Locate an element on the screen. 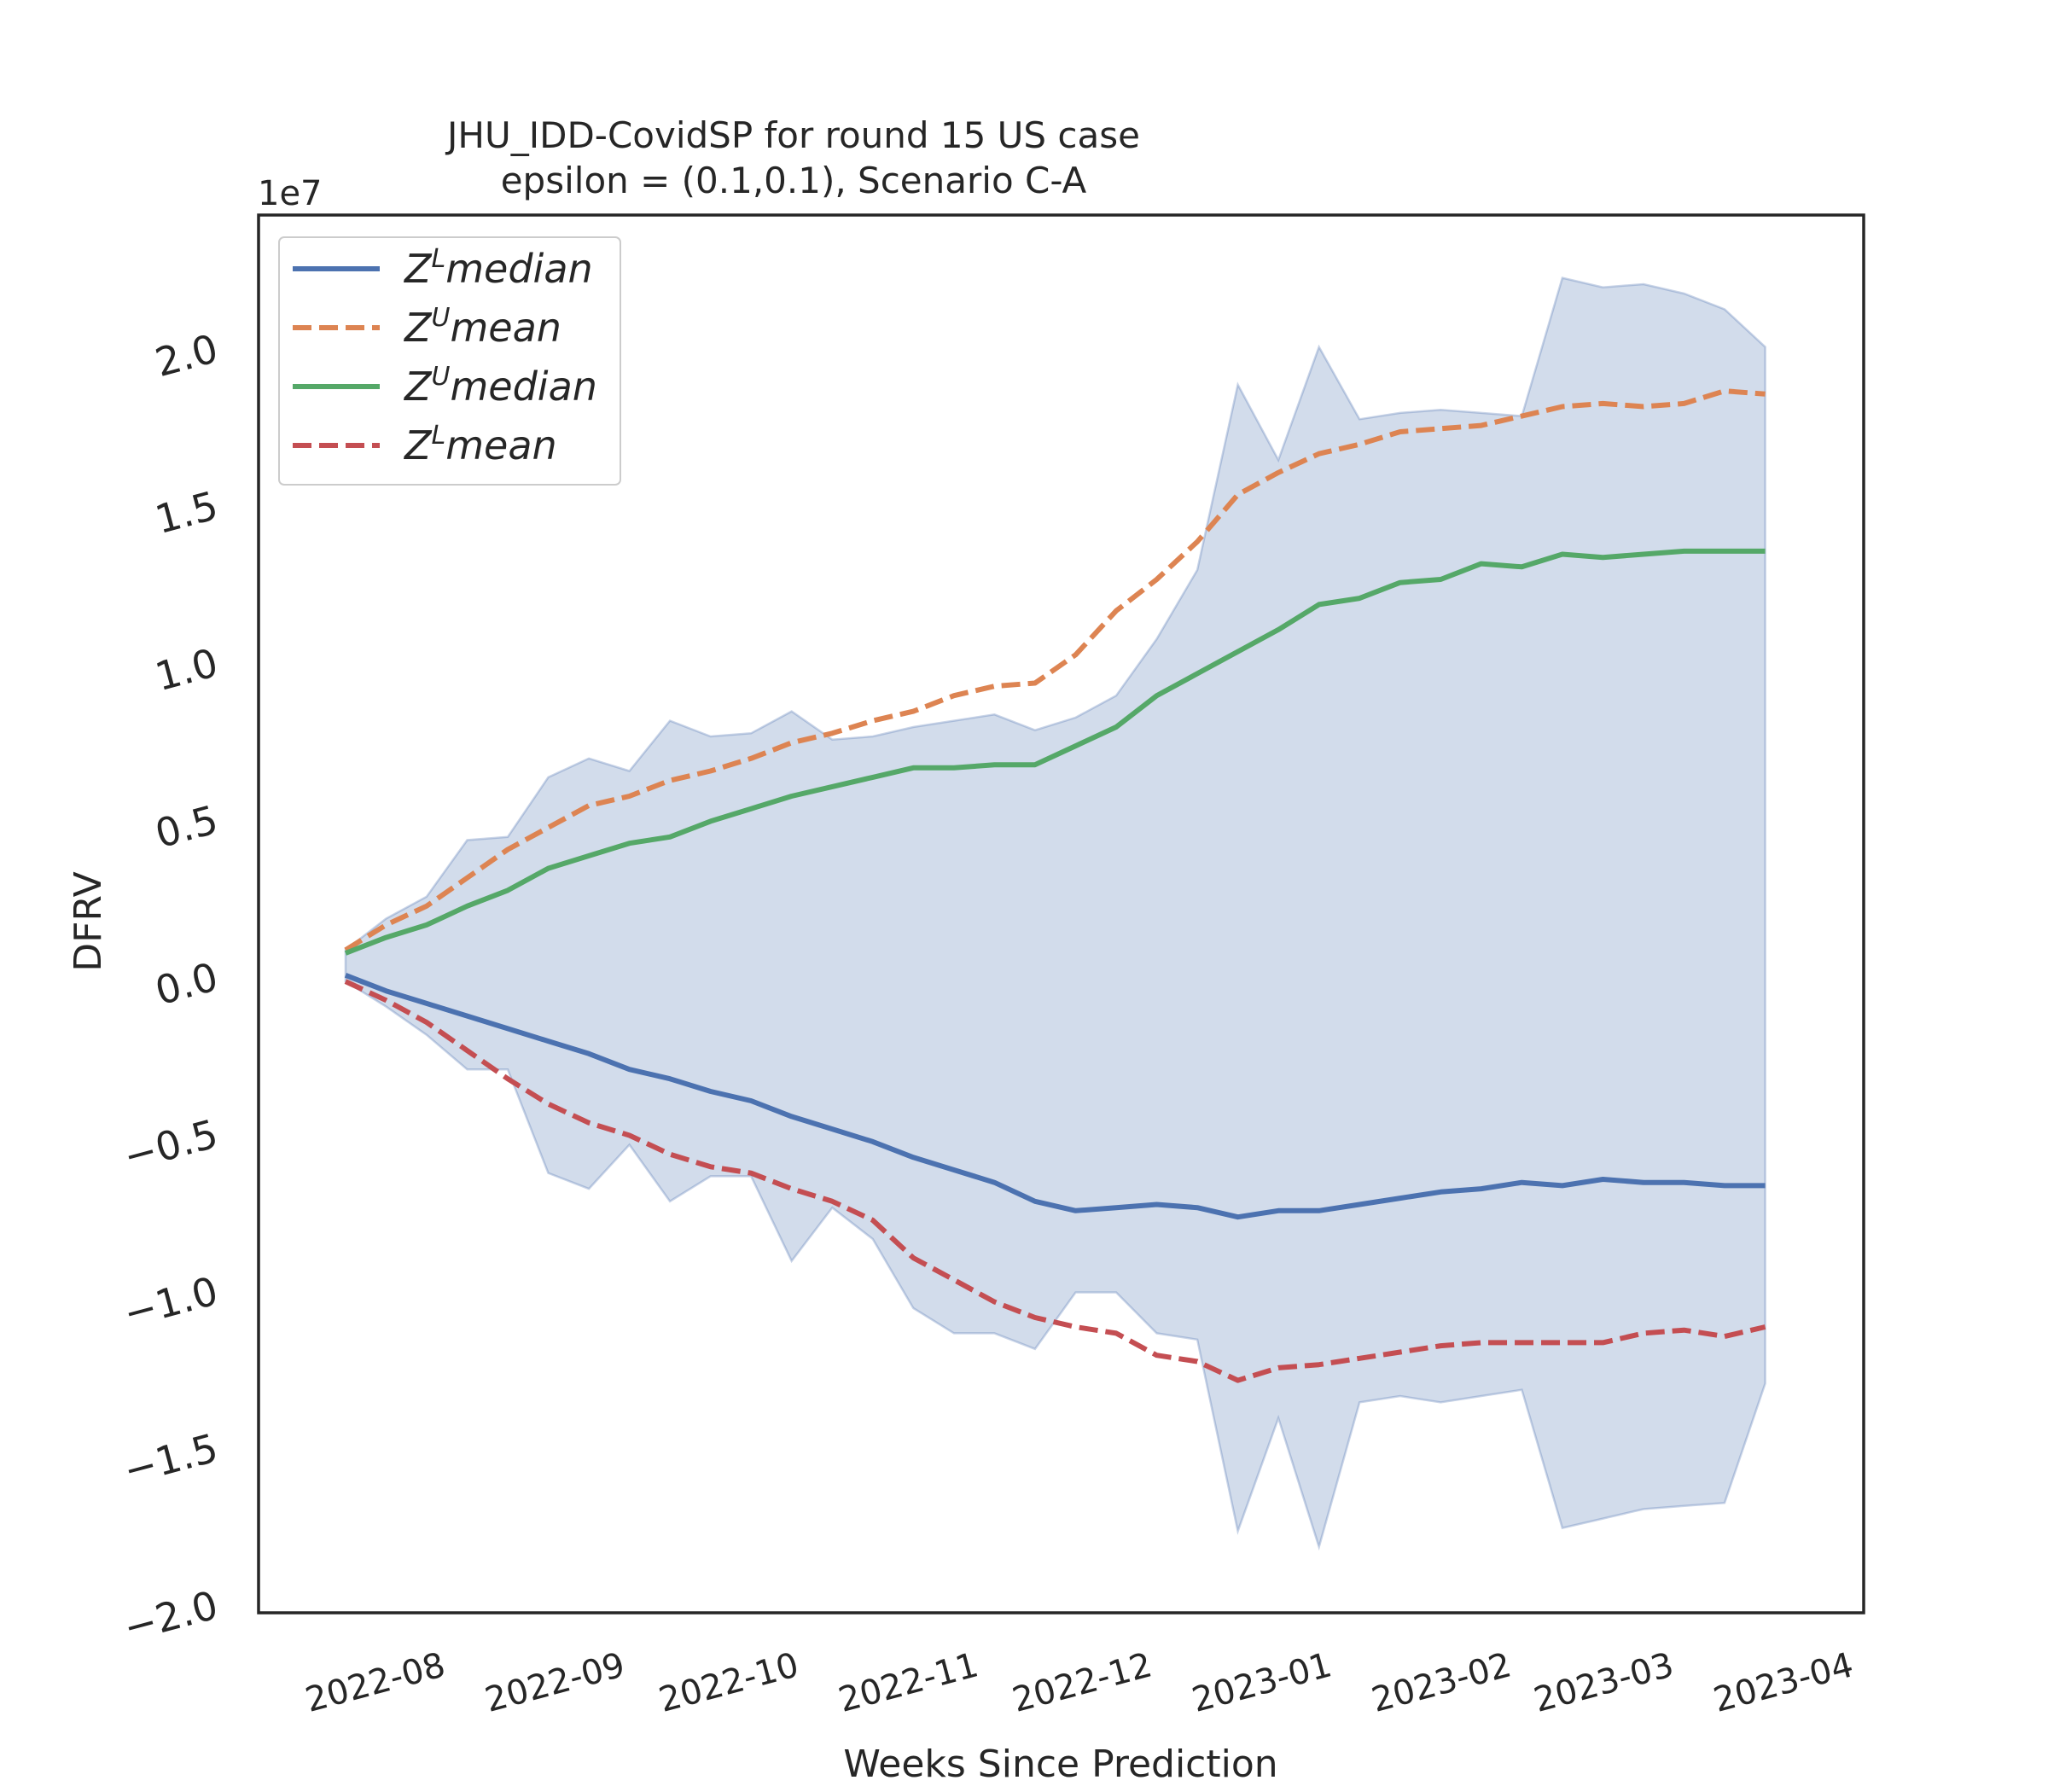 The height and width of the screenshot is (1792, 2048). y-tick-label: −1.5 is located at coordinates (171, 1458).